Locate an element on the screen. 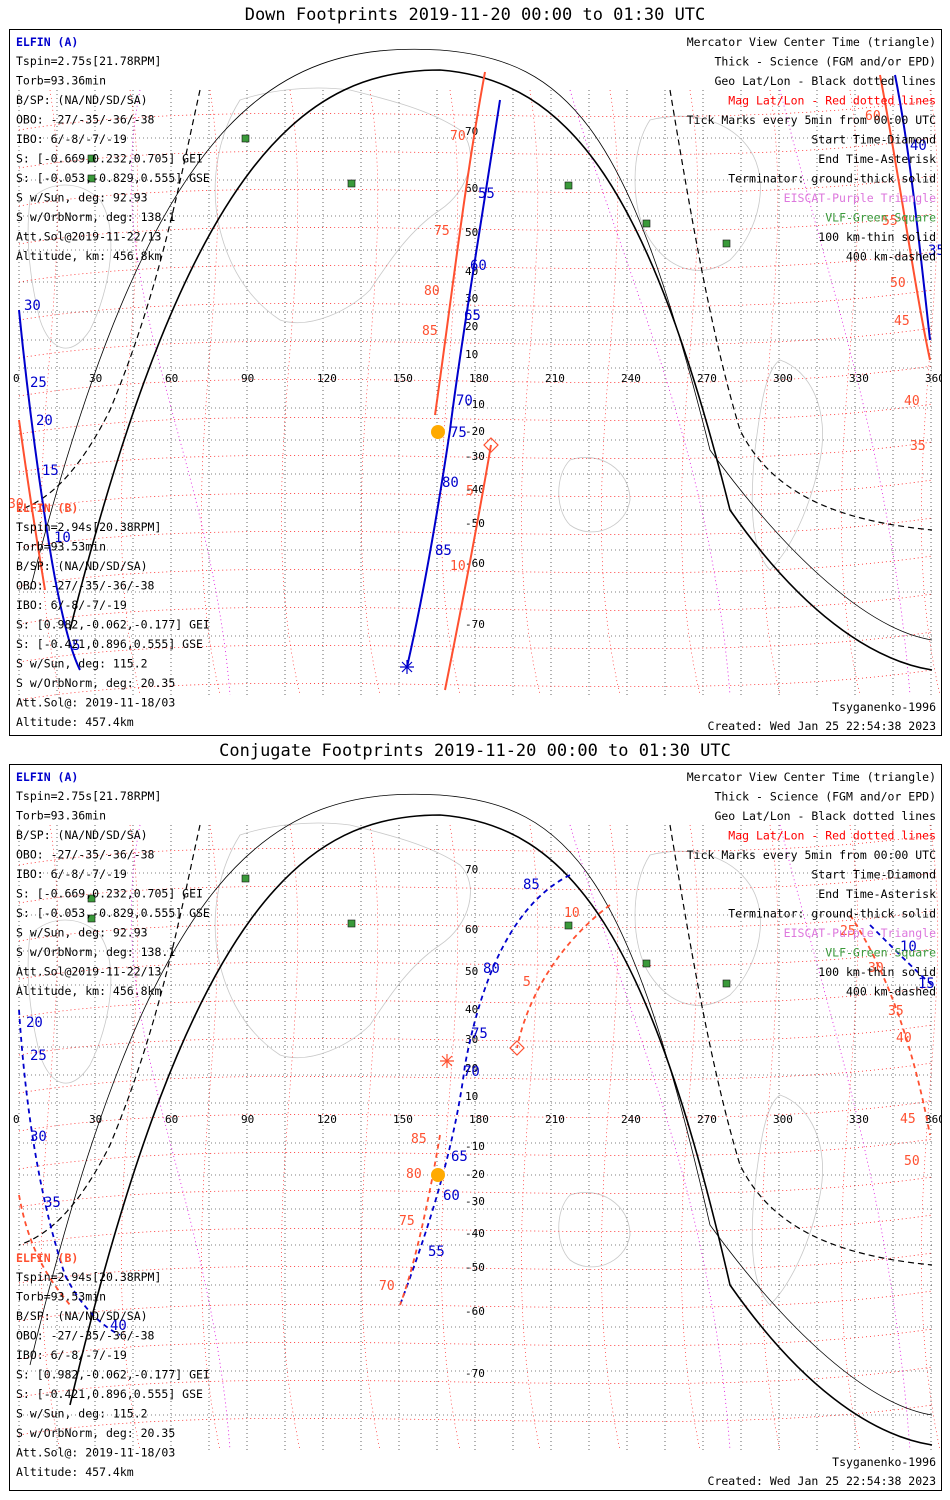 This screenshot has width=950, height=1500. model-name: Tsyganenko-1996 is located at coordinates (884, 707).